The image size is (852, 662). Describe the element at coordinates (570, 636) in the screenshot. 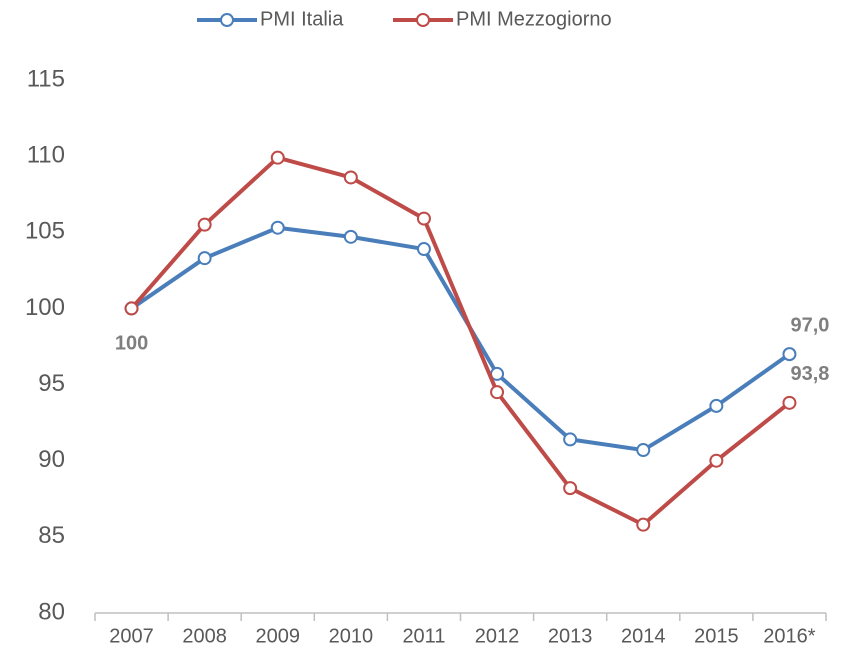

I see `x-tick-label: 2013` at that location.